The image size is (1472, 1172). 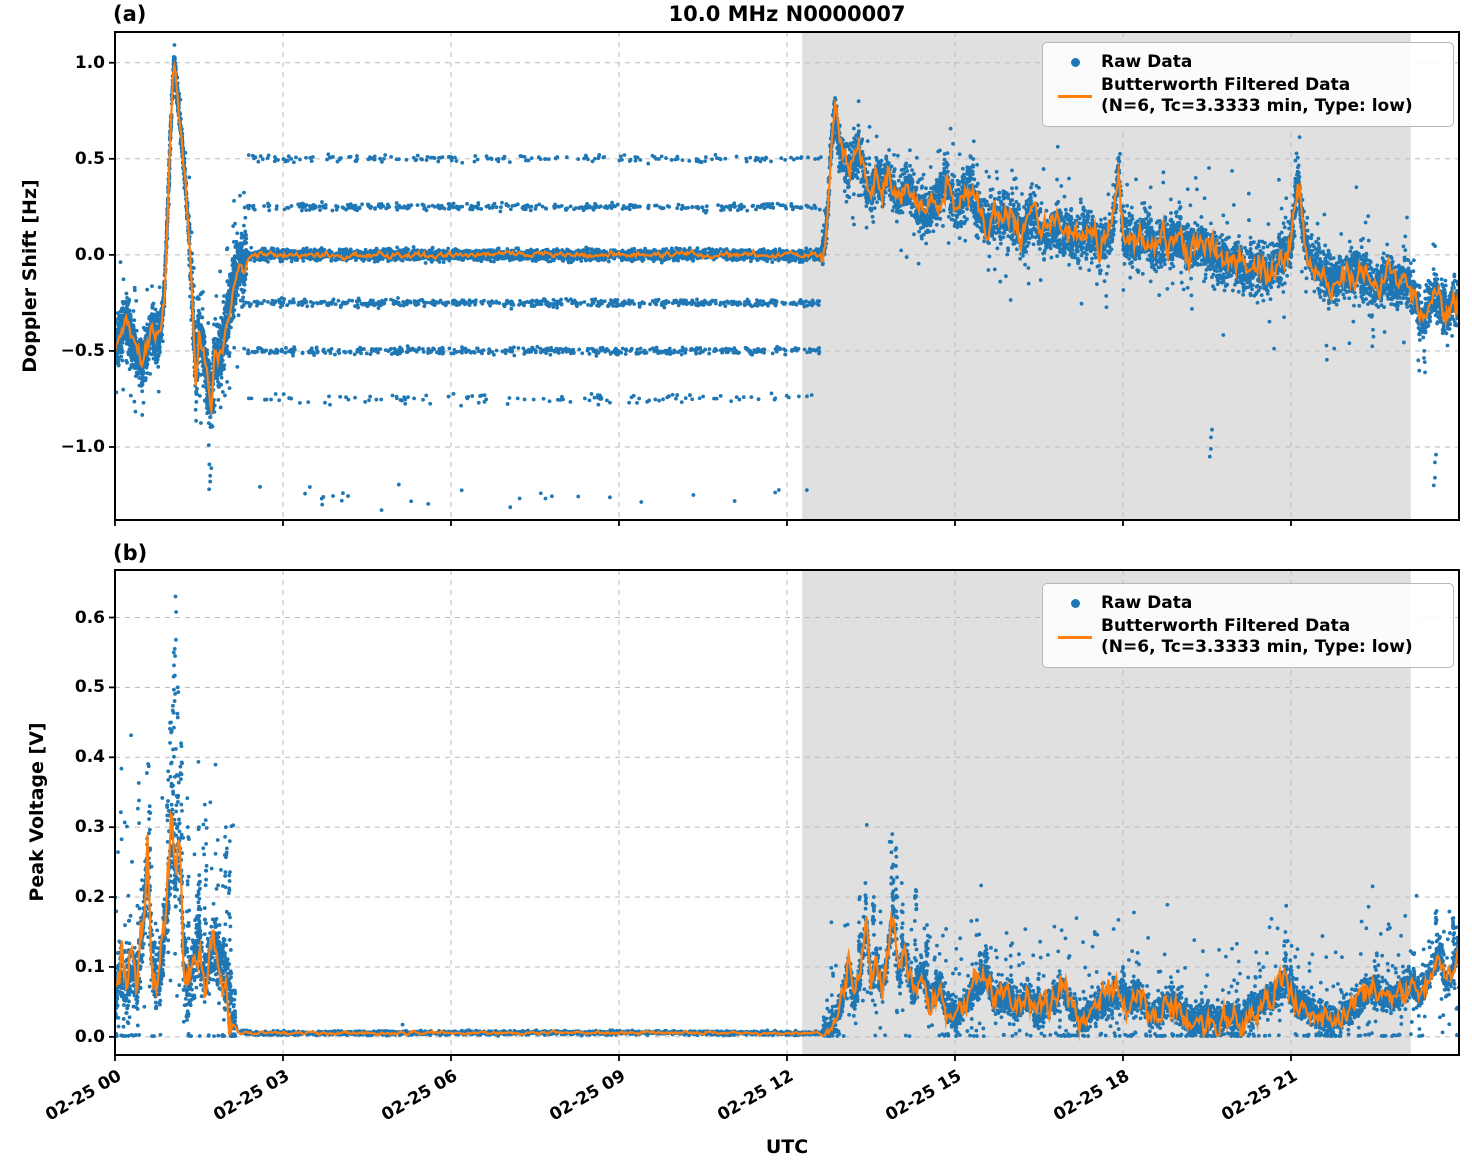 I want to click on panel-b-label: (b), so click(x=130, y=553).